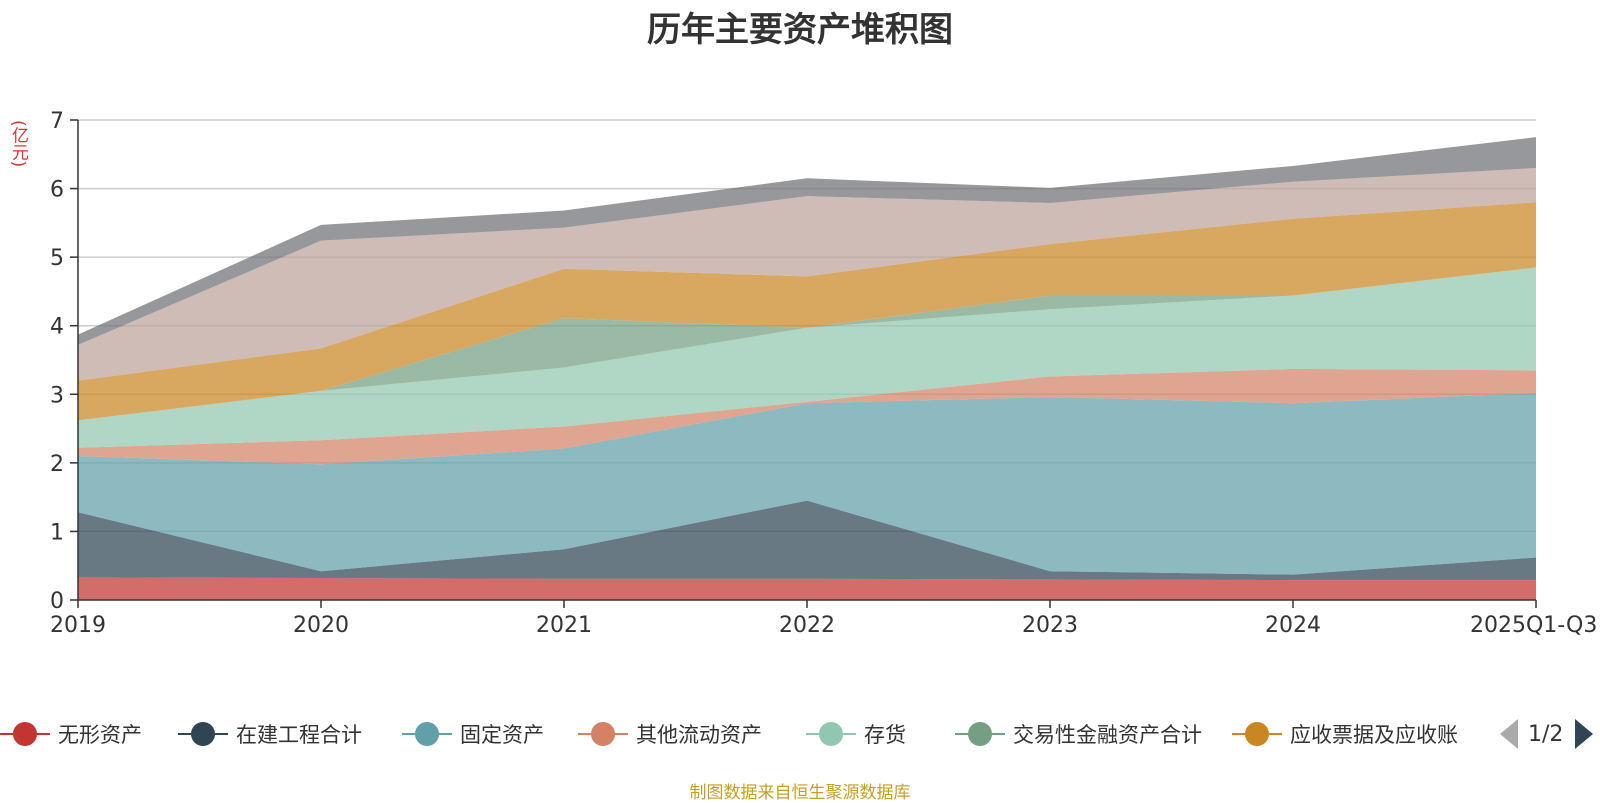 Image resolution: width=1600 pixels, height=803 pixels. I want to click on legend: 无形资产 在建工程合计 固定资产 其他流动资产 存货 交易性金融资产合计 应收票据及应收账, so click(800, 734).